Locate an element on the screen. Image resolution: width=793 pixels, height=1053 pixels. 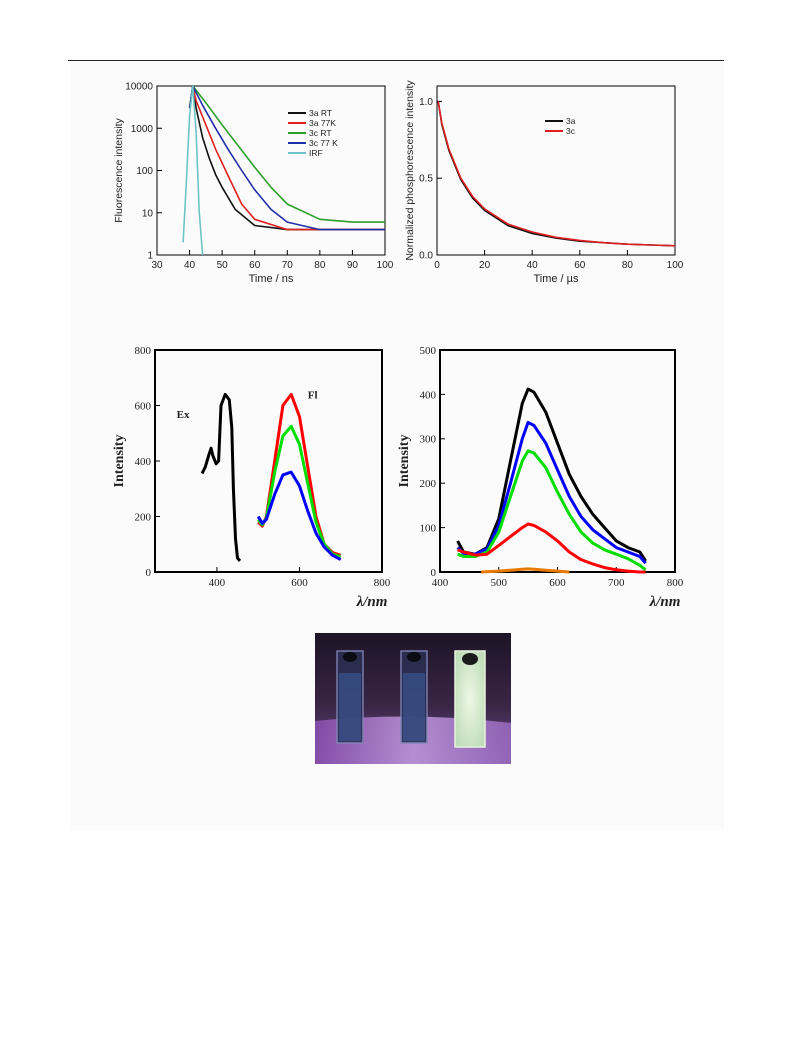
y-tick-label: 300 is located at coordinates (428, 440).